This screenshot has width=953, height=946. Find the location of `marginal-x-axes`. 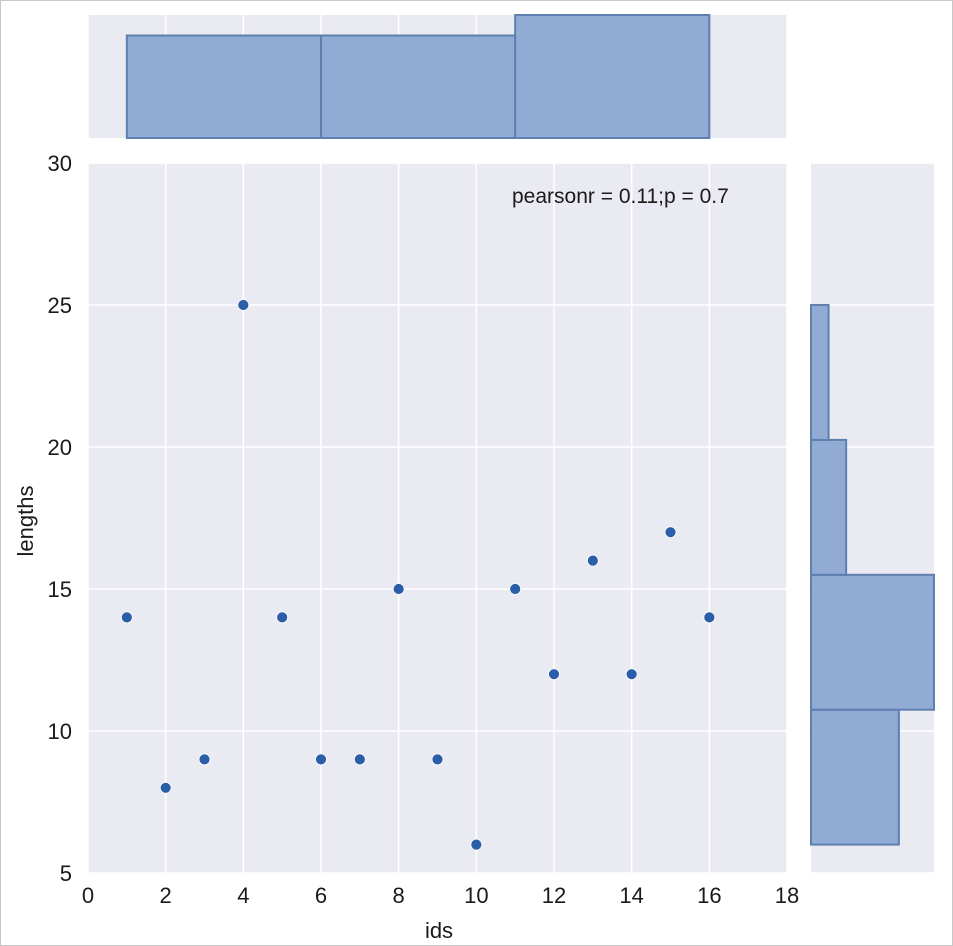

marginal-x-axes is located at coordinates (437, 76).